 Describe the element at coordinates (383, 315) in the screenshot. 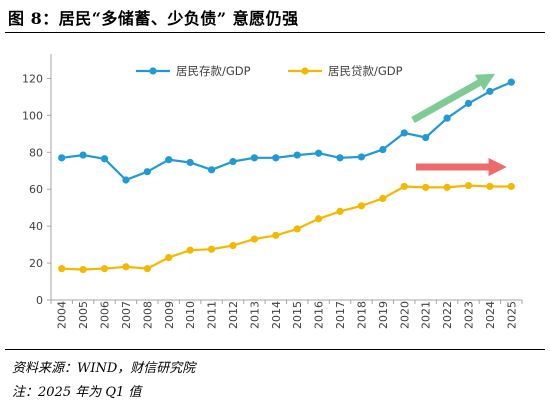

I see `x-tick-label: 2019` at that location.